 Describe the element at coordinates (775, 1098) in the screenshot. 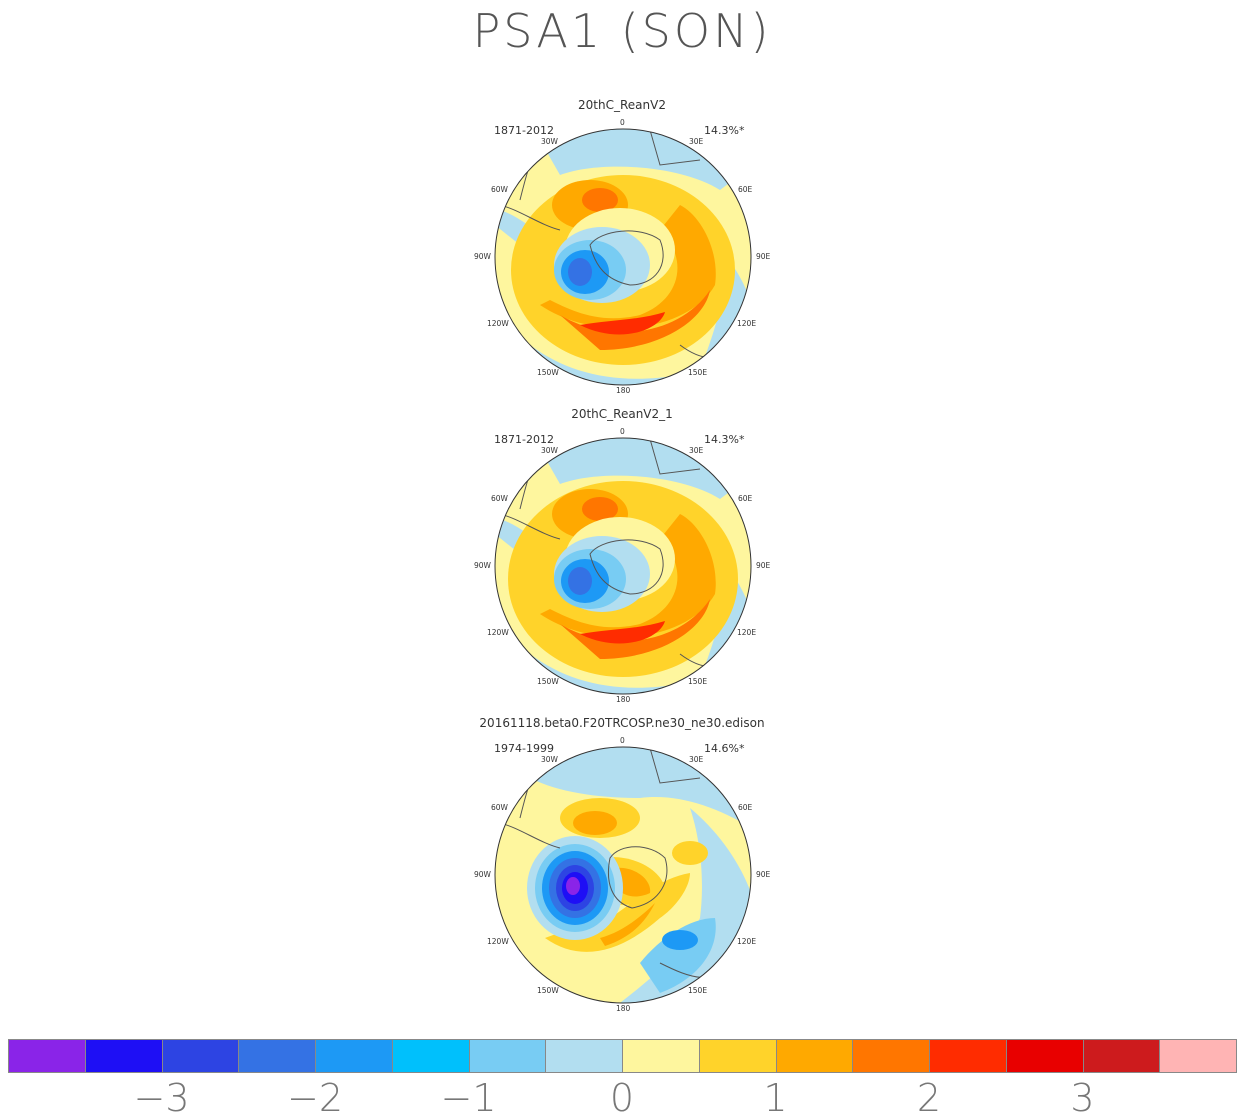

I see `colorbar-tick-label: 1` at that location.